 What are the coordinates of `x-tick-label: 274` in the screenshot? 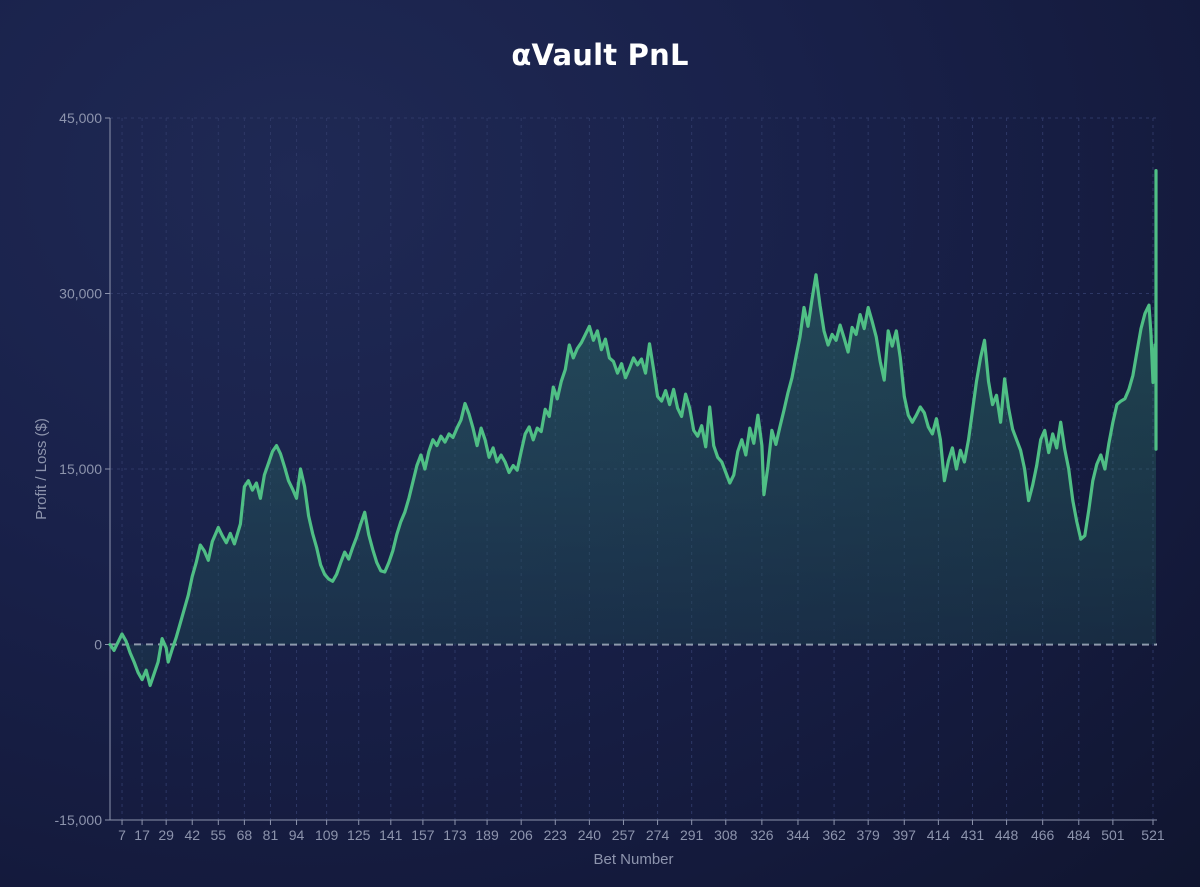 It's located at (658, 835).